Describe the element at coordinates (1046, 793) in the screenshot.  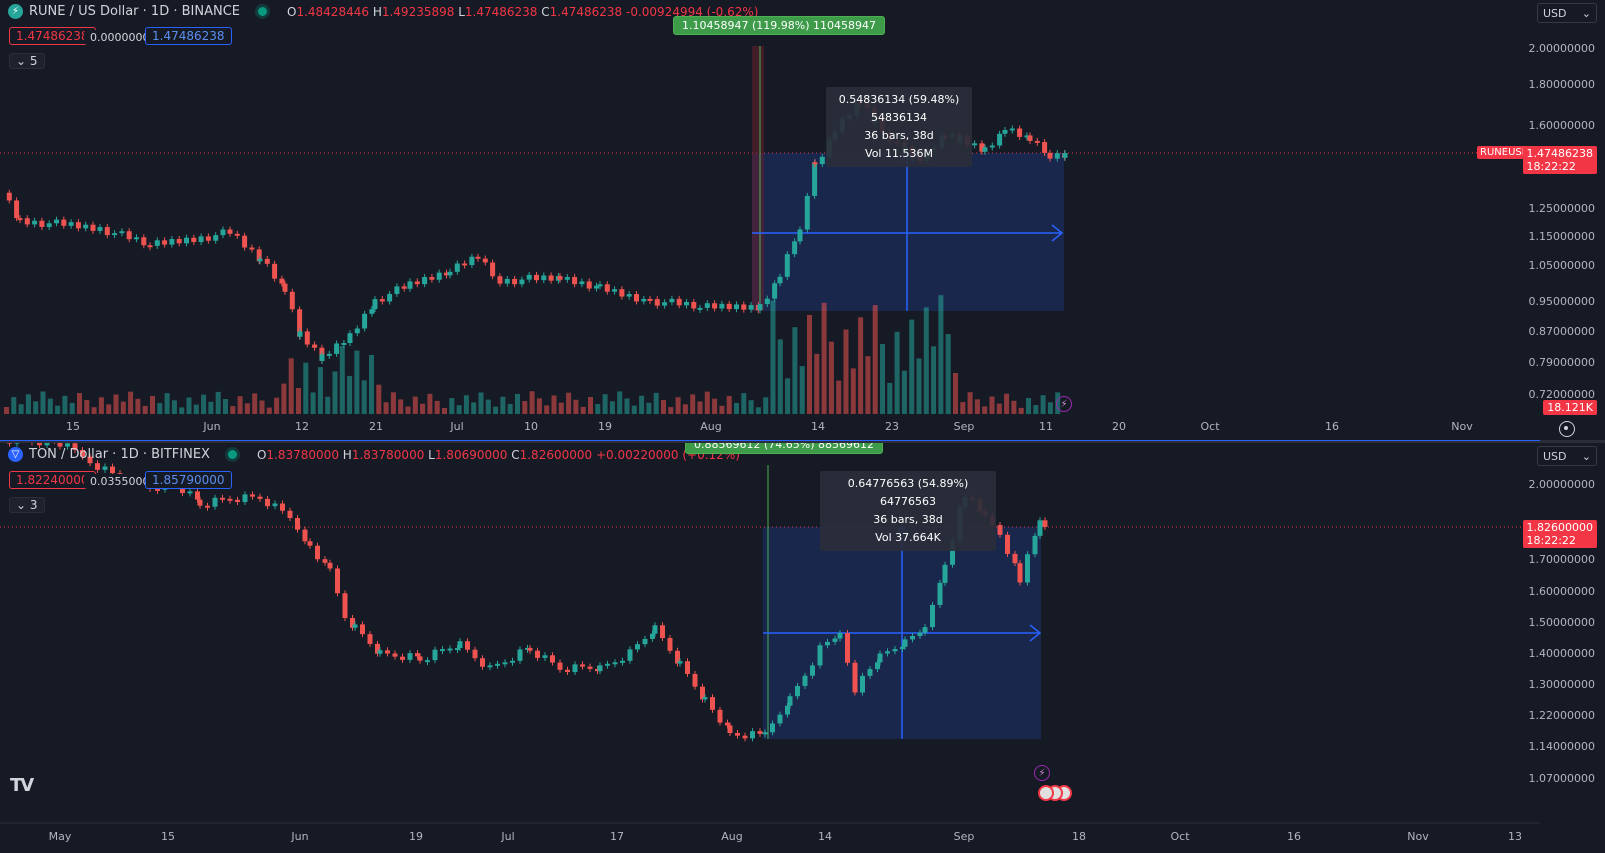
I see `us-flag-event-icon` at that location.